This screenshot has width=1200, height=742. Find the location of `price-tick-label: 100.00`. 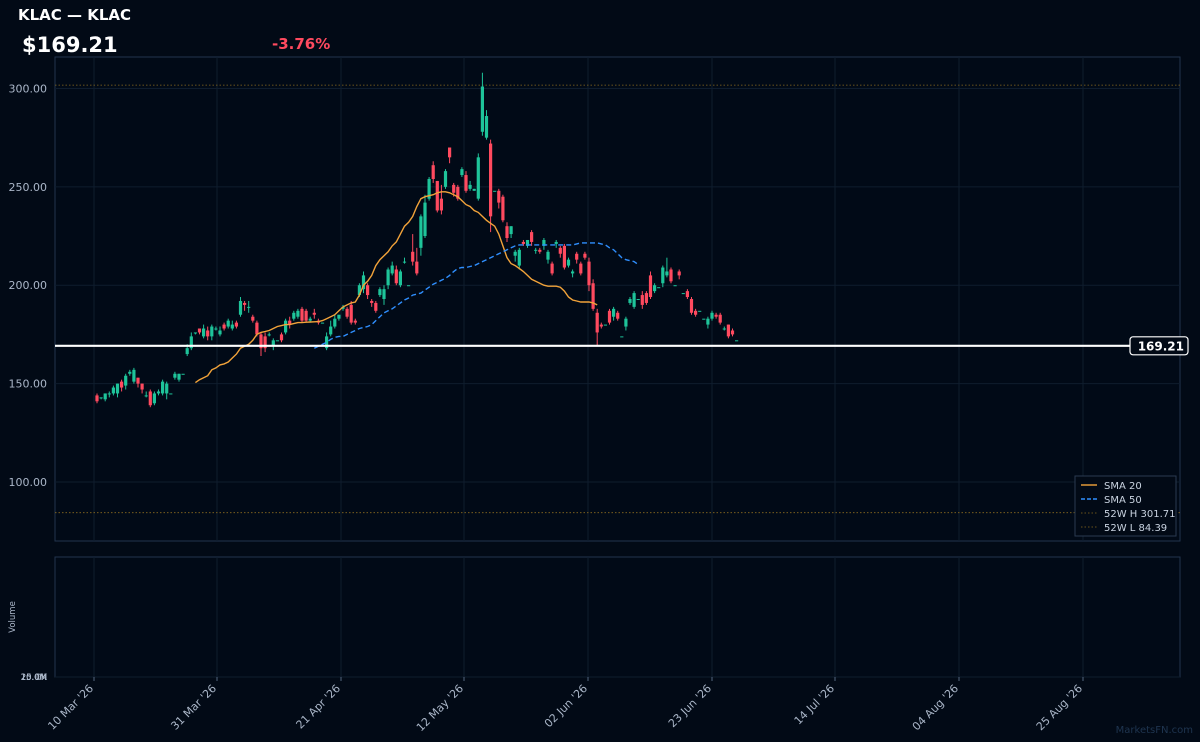

price-tick-label: 100.00 is located at coordinates (28, 482).